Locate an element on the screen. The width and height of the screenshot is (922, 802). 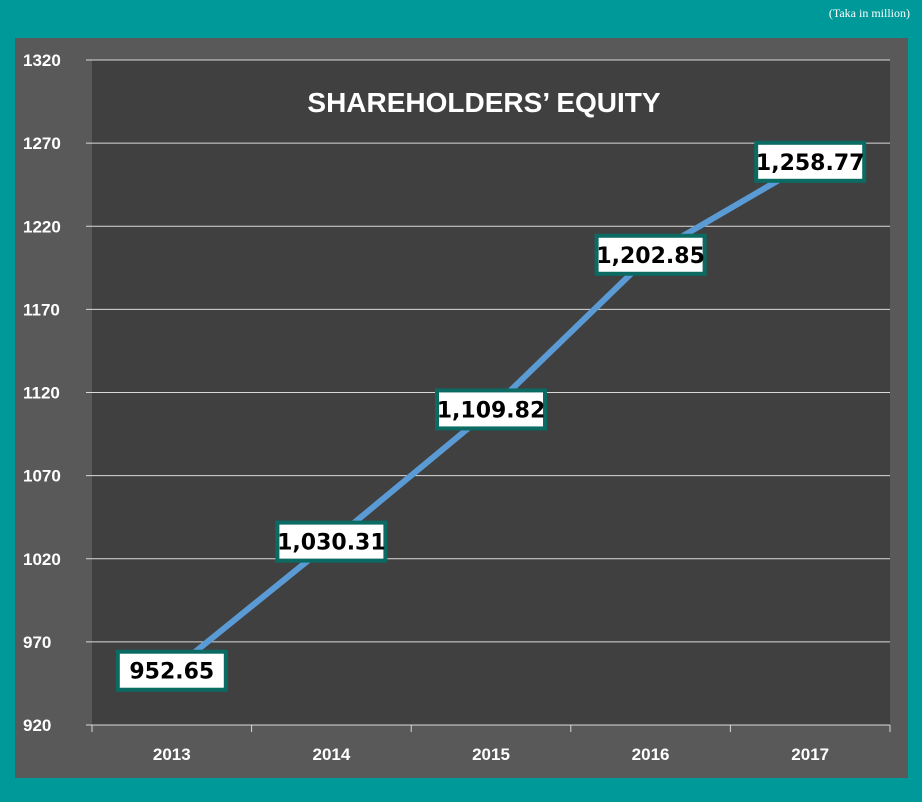
y-tick-label: 1320 is located at coordinates (42, 60).